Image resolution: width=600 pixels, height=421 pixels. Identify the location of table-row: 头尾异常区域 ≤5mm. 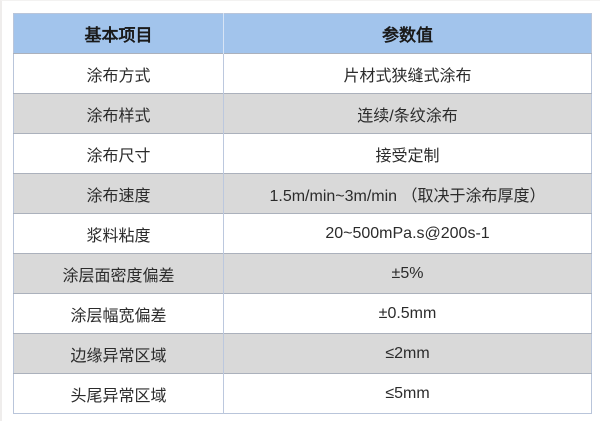
(302, 393).